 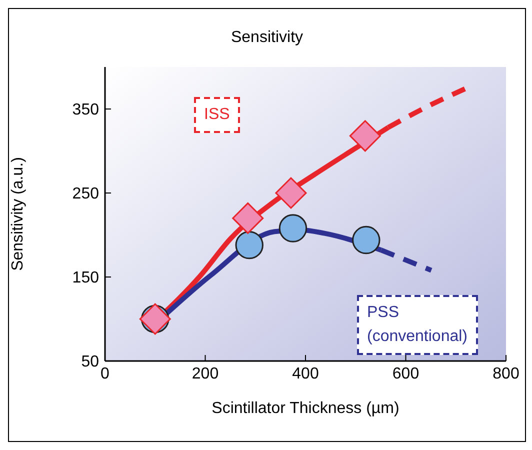 What do you see at coordinates (417, 325) in the screenshot?
I see `text: PSS (conventional)` at bounding box center [417, 325].